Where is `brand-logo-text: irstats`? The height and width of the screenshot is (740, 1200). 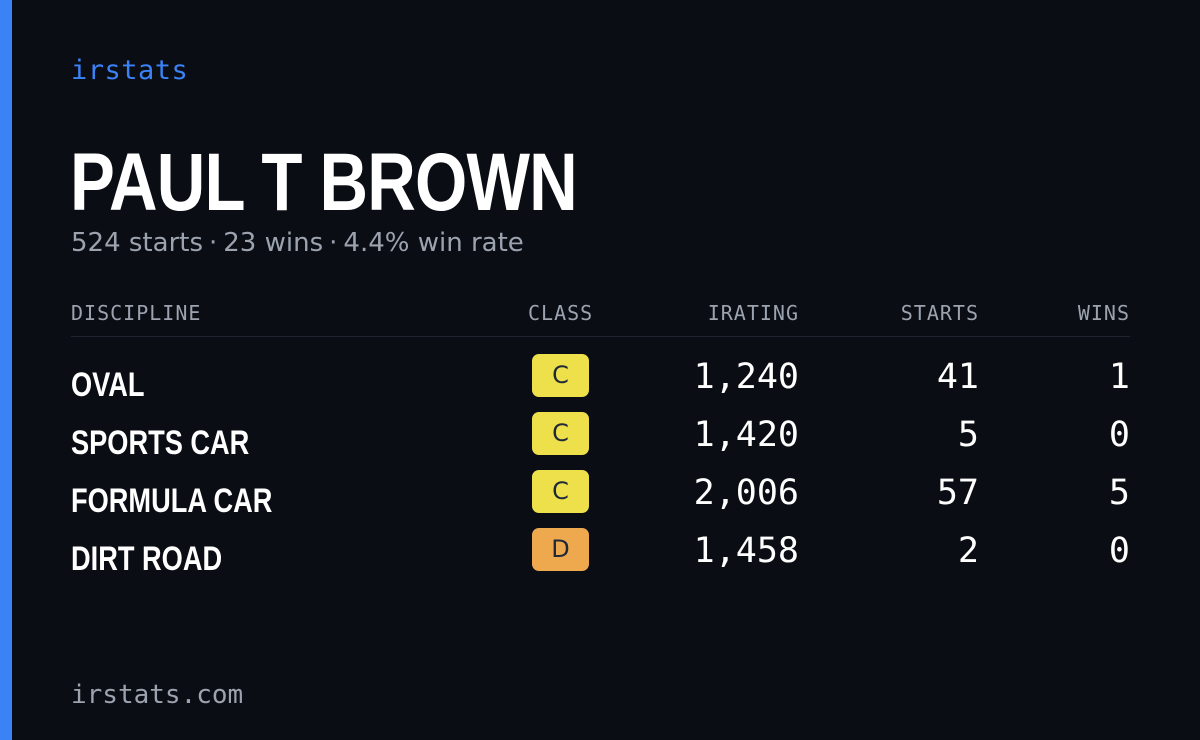 brand-logo-text: irstats is located at coordinates (130, 70).